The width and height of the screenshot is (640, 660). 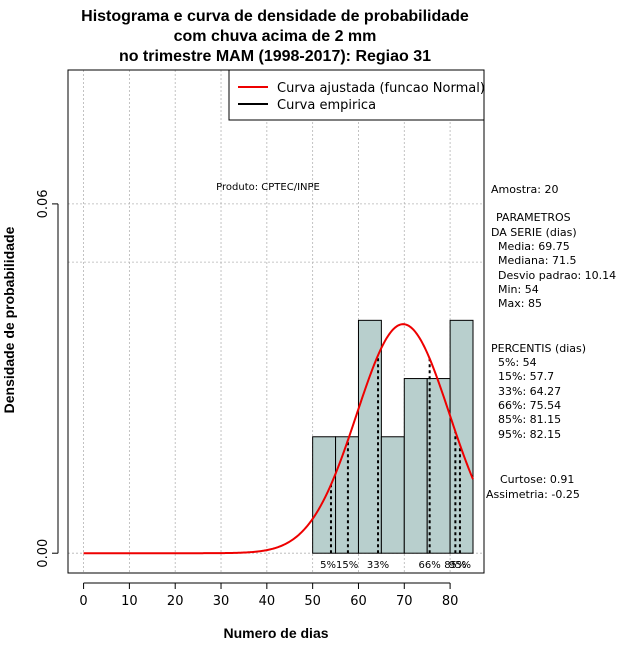 I want to click on histogram-bars, so click(x=393, y=436).